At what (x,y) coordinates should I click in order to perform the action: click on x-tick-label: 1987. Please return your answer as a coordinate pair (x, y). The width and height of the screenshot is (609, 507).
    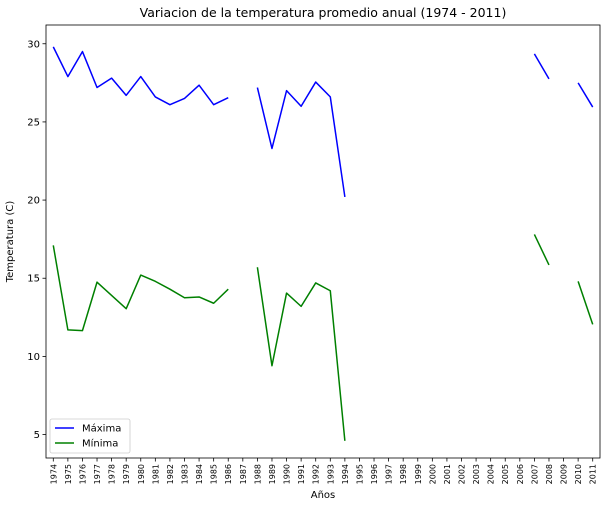
    Looking at the image, I should click on (243, 474).